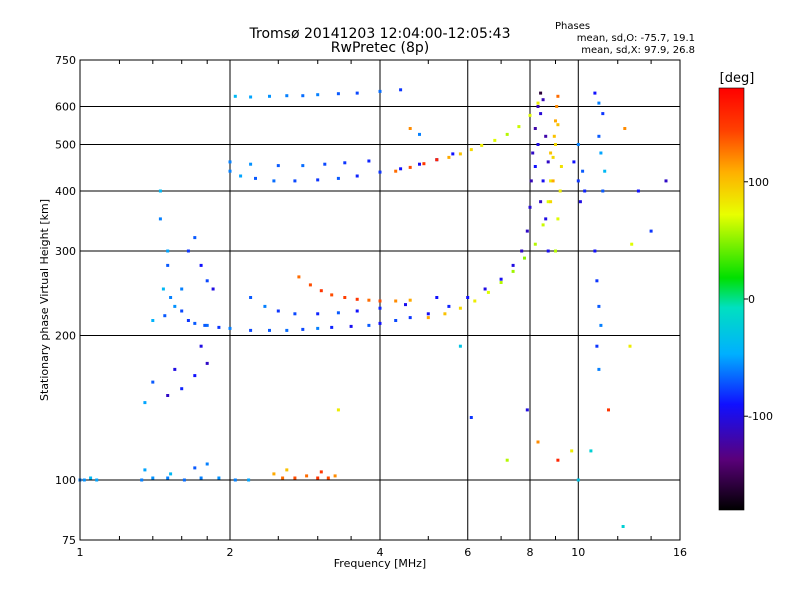 The image size is (800, 600). What do you see at coordinates (65, 107) in the screenshot?
I see `y-tick-label: 600` at bounding box center [65, 107].